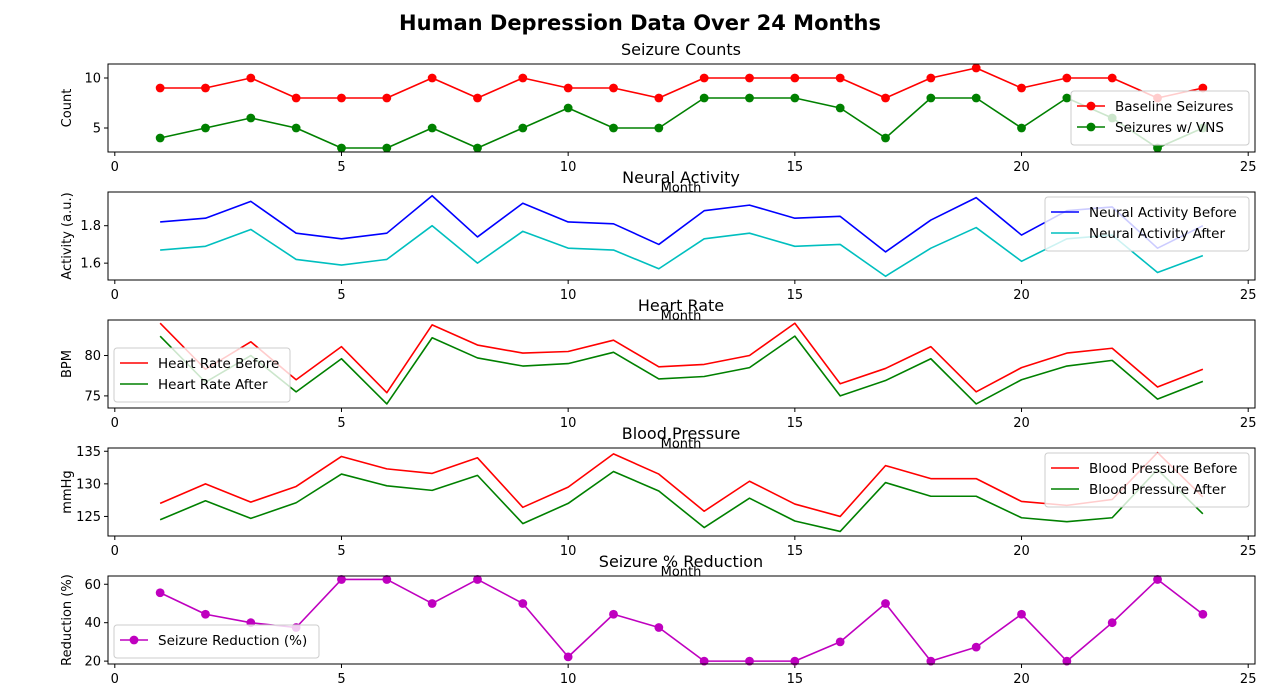  I want to click on y-tick-label: 125, so click(88, 517).